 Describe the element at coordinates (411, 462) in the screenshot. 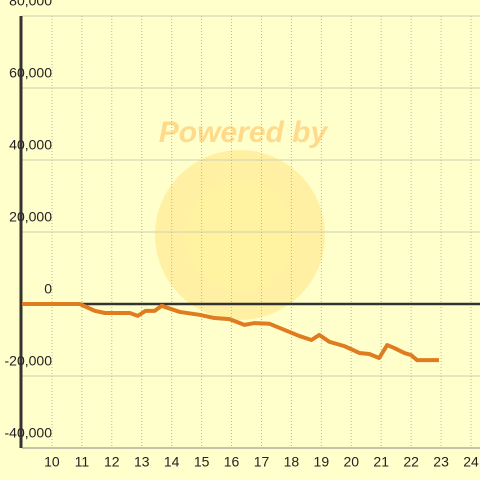

I see `x-tick-label: 22` at that location.